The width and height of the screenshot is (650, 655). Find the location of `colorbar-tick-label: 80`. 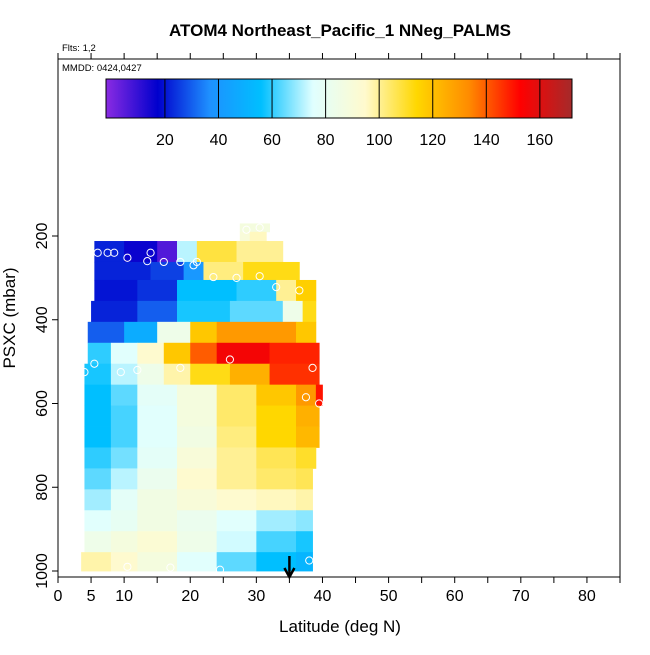

colorbar-tick-label: 80 is located at coordinates (326, 140).